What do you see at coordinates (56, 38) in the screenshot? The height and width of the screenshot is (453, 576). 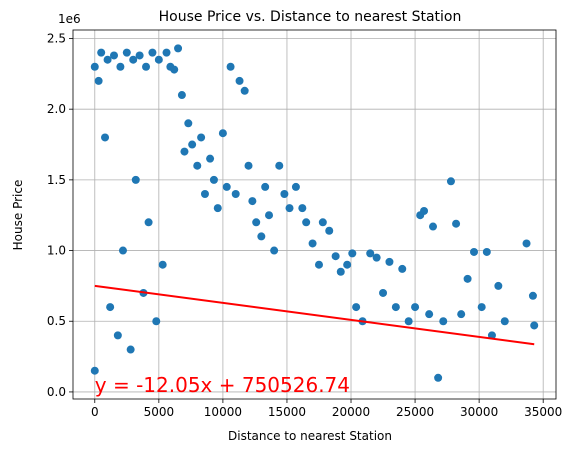 I see `y-tick-label: 2.5` at bounding box center [56, 38].